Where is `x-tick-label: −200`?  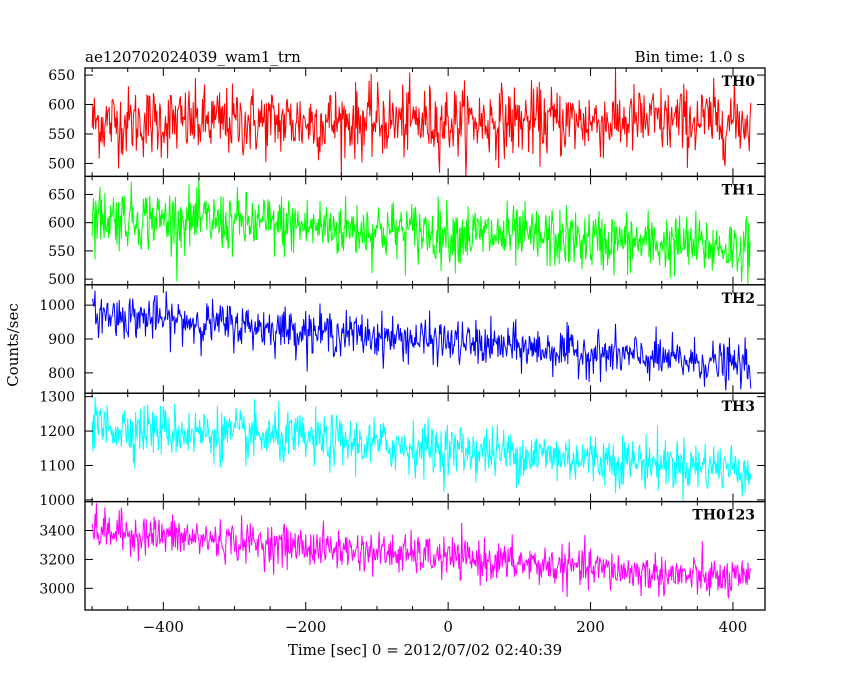 x-tick-label: −200 is located at coordinates (305, 627).